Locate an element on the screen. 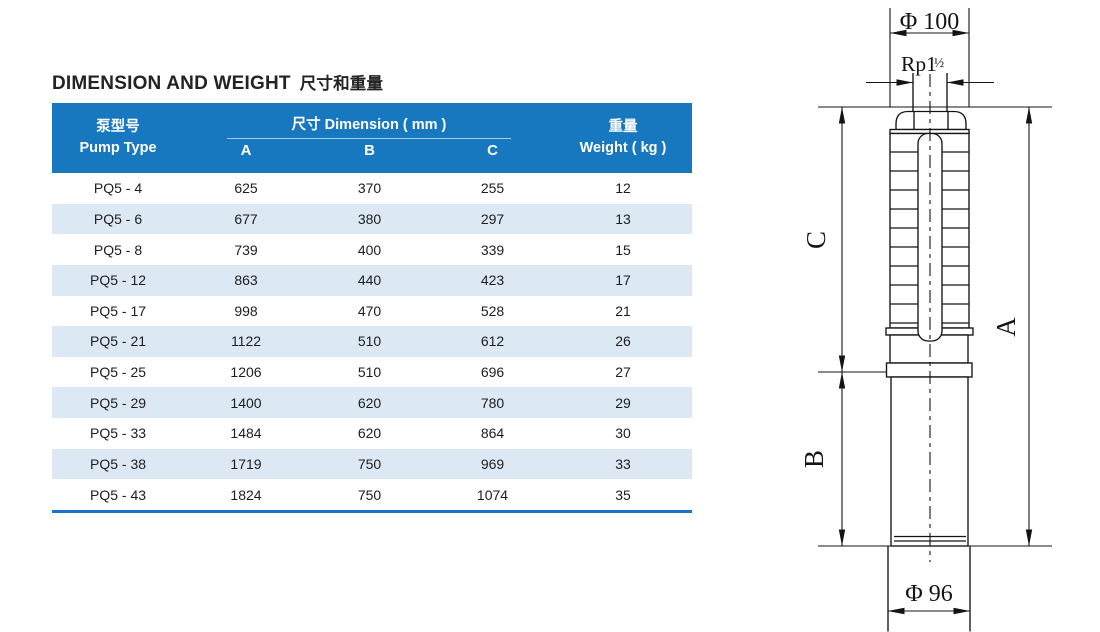  cell-dim-b: 370 is located at coordinates (369, 188).